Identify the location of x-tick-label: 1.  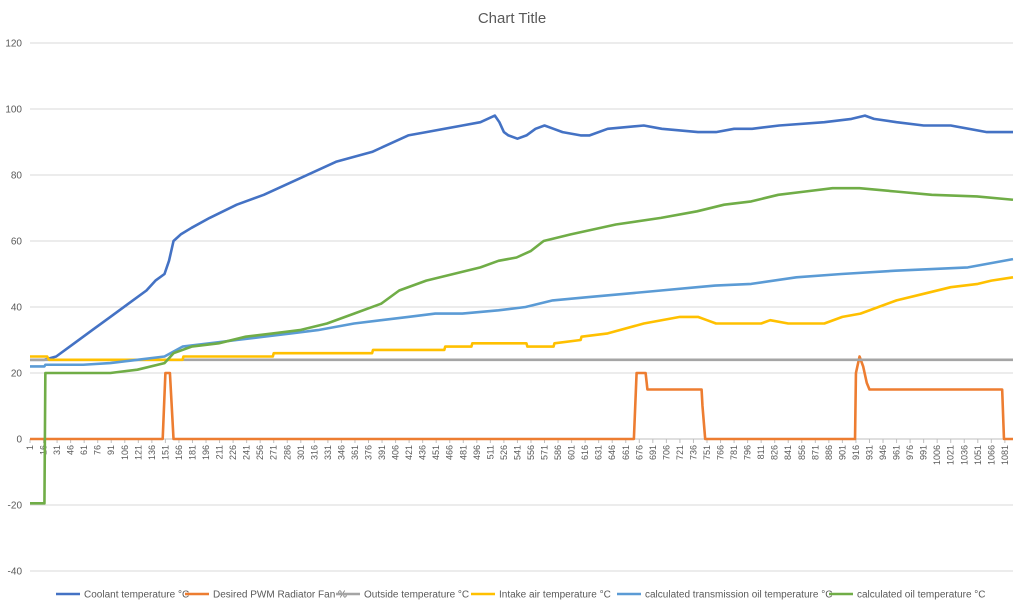
(30, 447).